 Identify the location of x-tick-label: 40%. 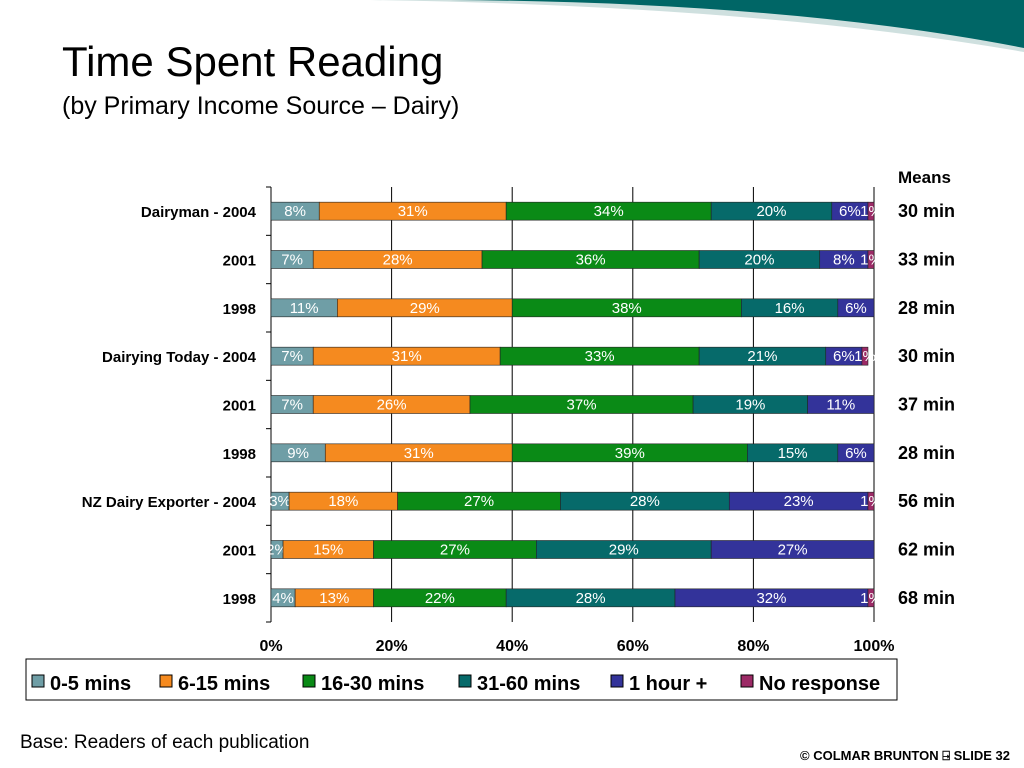
(512, 646).